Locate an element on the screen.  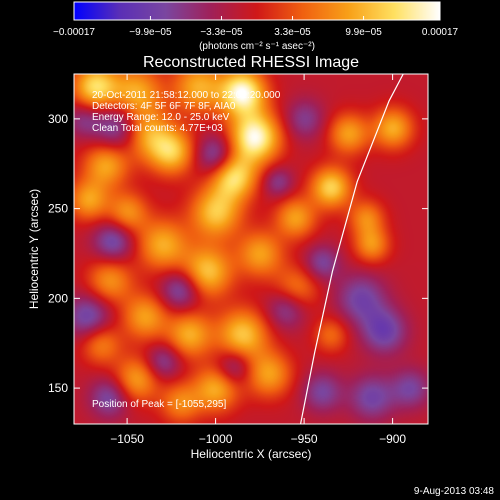
annotation-time-range: 20-Oct-2011 21:58:12.000 to 22:01:20.000 is located at coordinates (186, 95).